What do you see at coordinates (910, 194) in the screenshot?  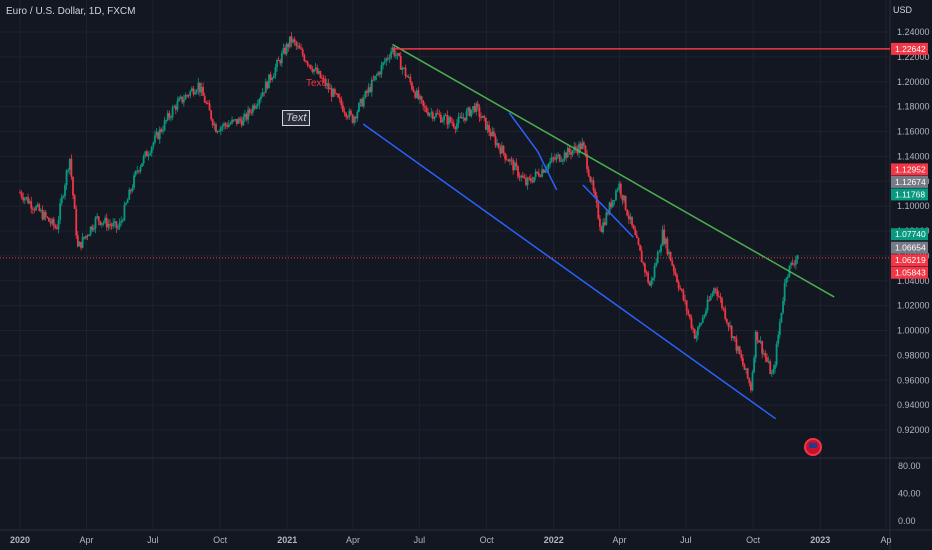 I see `price-label-text: 1.11768` at bounding box center [910, 194].